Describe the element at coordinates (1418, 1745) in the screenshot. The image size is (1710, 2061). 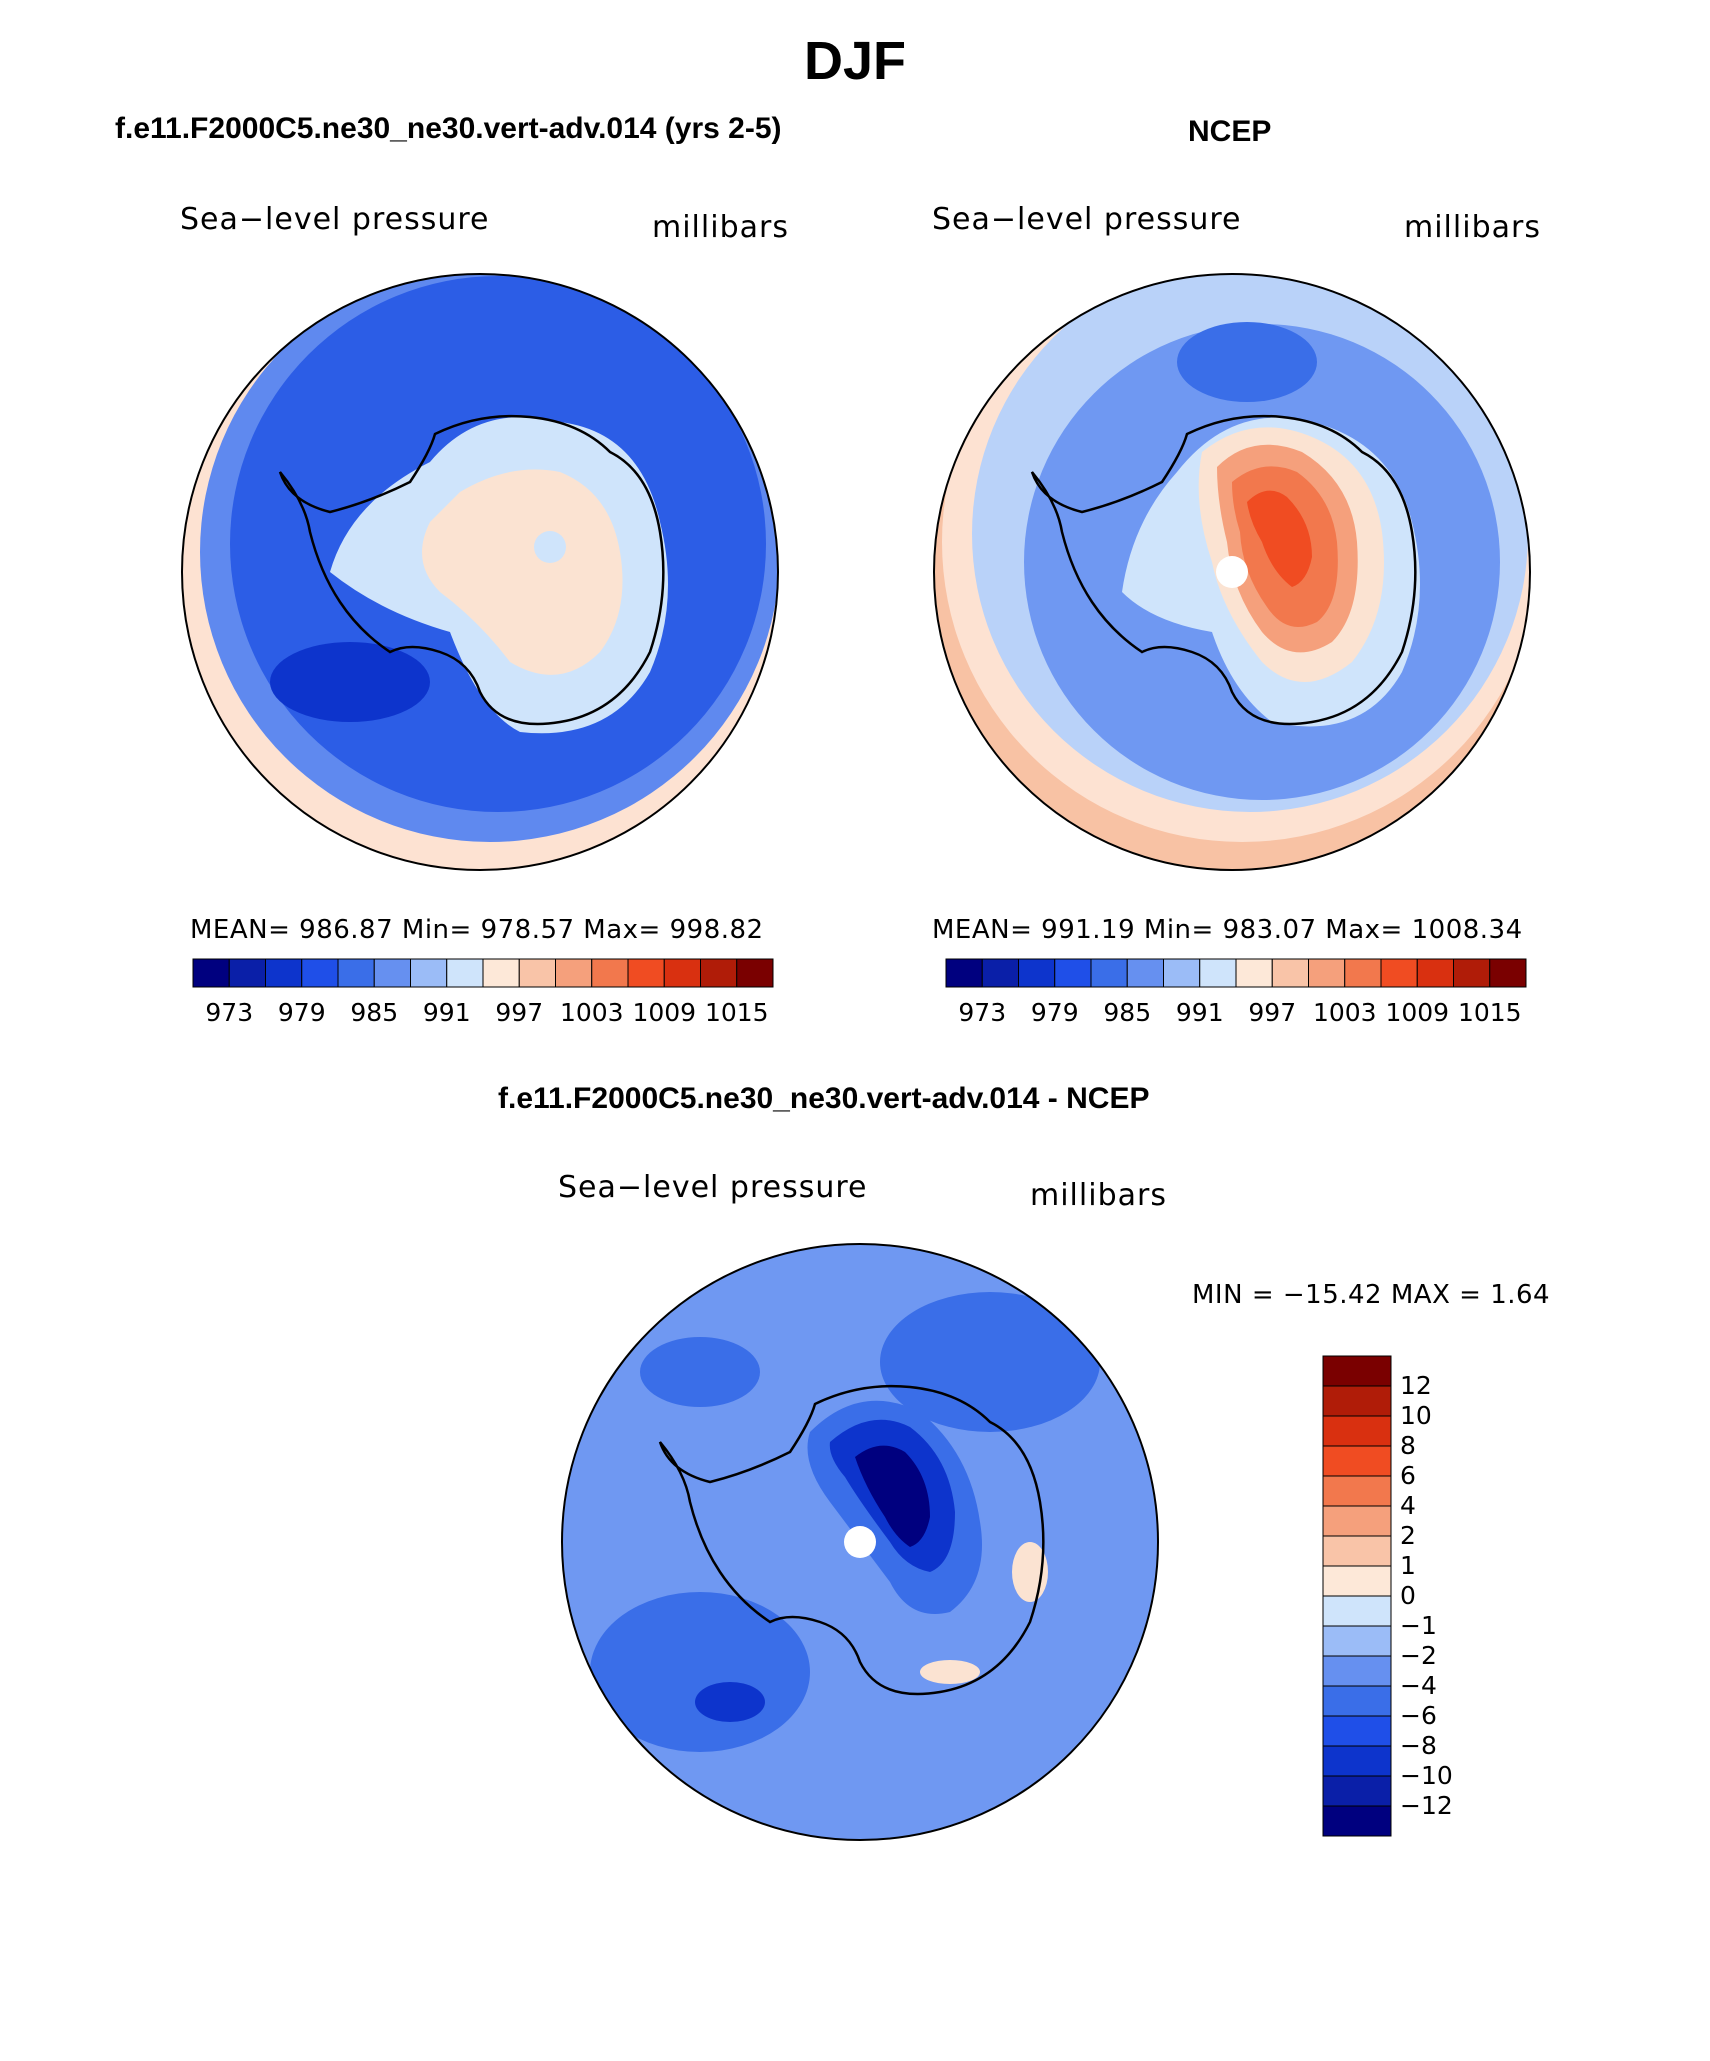
I see `colorbar-tick-label: −8` at that location.